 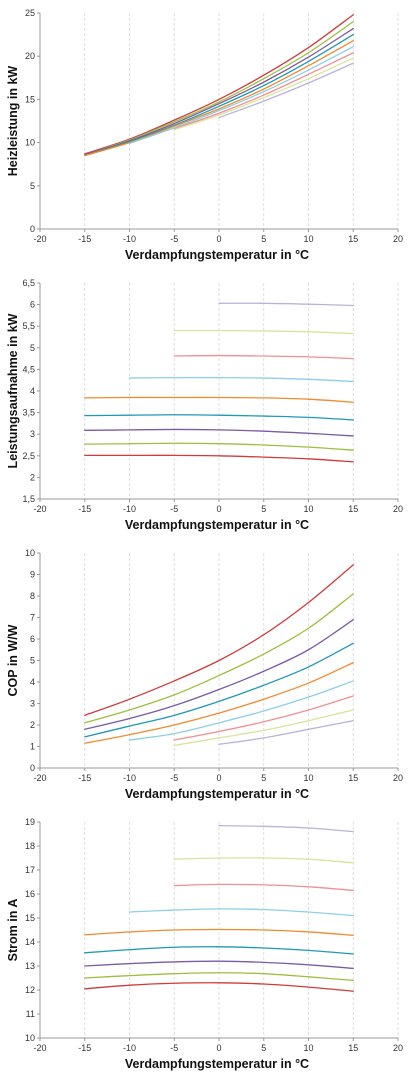 I want to click on y-axis-label: Strom in A, so click(x=13, y=930).